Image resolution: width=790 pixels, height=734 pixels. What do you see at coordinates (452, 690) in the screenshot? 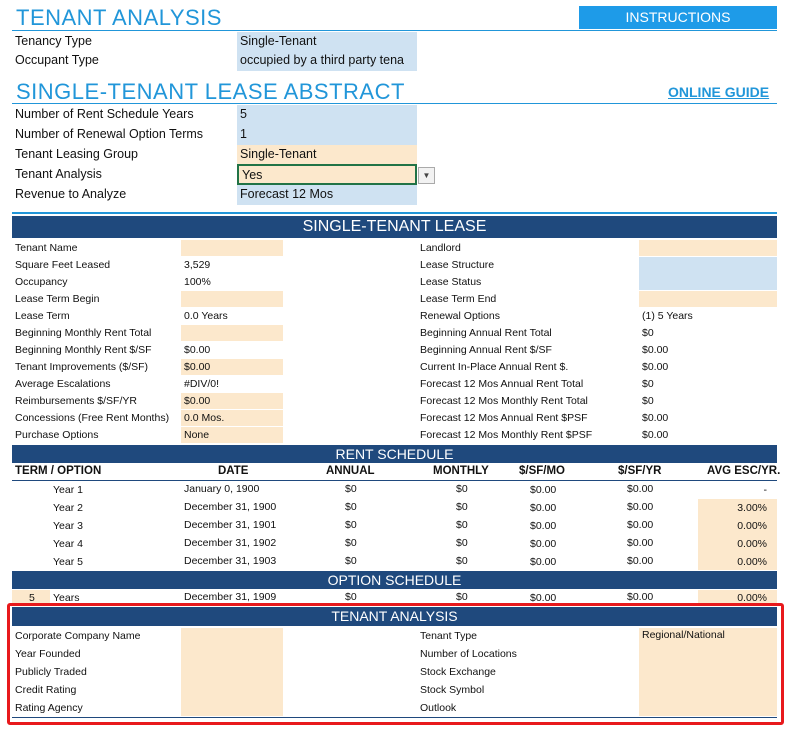
I see `tenant-label: Stock Symbol` at bounding box center [452, 690].